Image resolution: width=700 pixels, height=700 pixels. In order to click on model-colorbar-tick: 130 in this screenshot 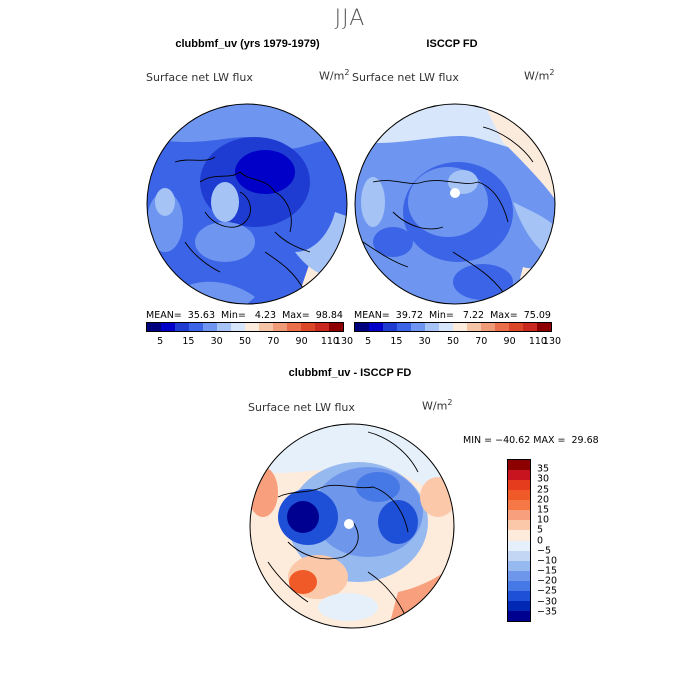, I will do `click(344, 341)`.